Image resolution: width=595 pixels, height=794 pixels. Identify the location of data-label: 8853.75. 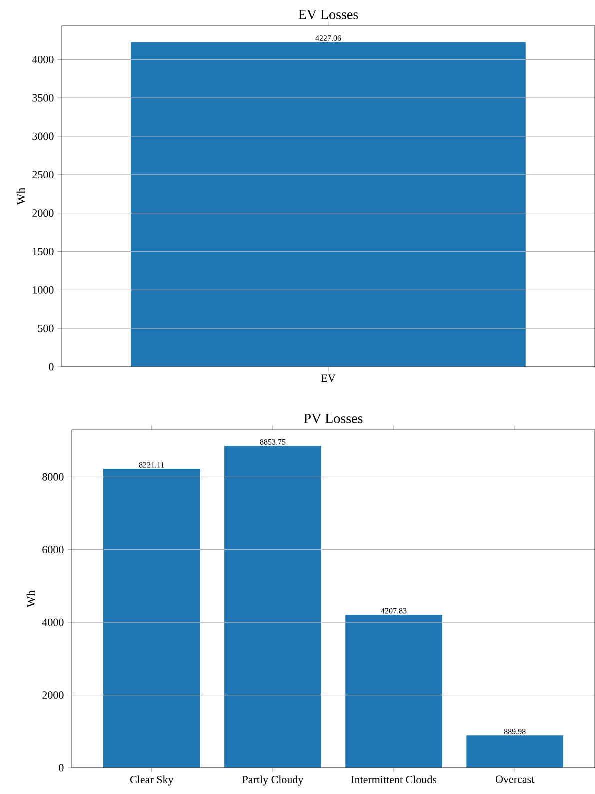
(273, 442).